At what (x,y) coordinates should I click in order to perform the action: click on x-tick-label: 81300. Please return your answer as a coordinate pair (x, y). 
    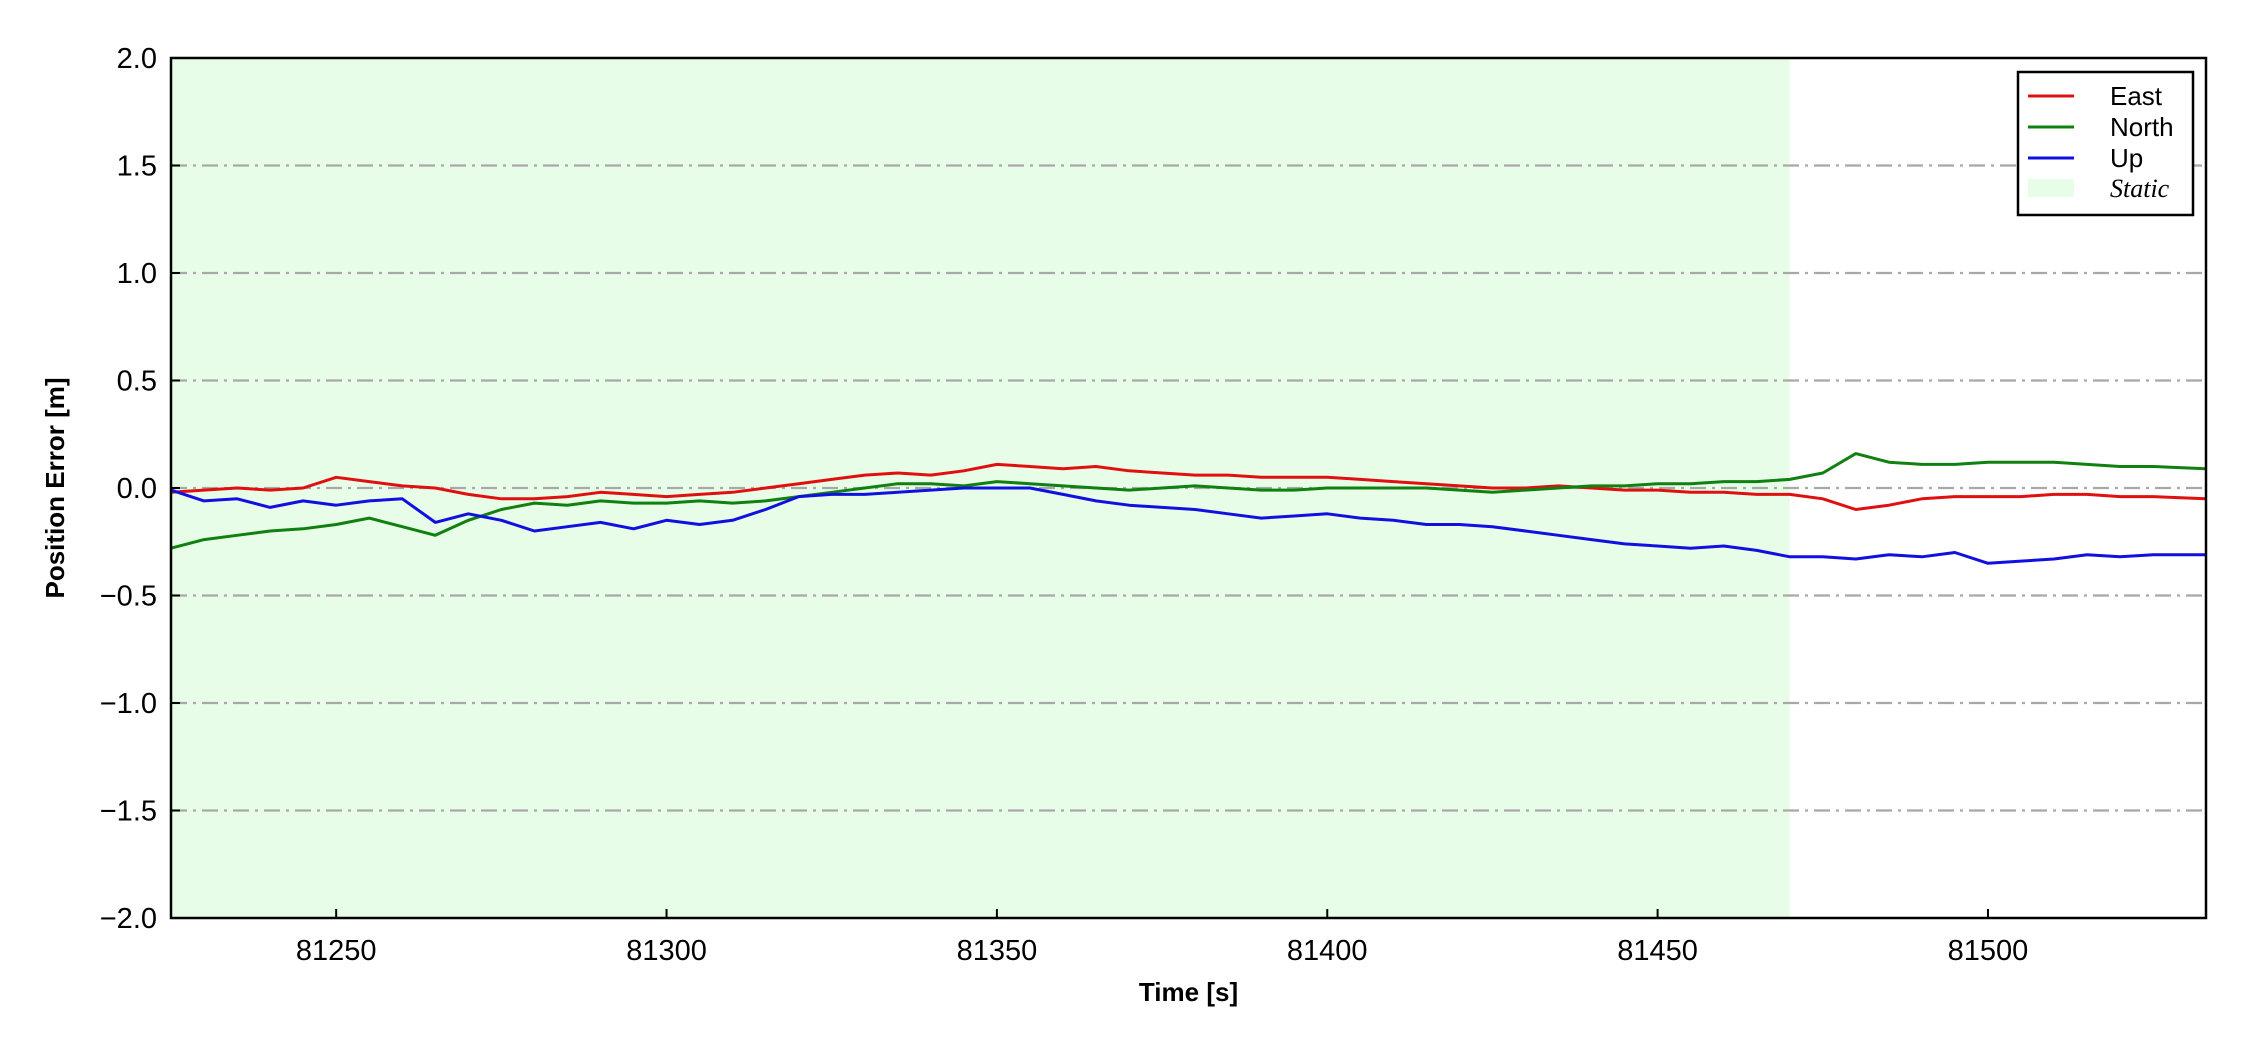
    Looking at the image, I should click on (666, 951).